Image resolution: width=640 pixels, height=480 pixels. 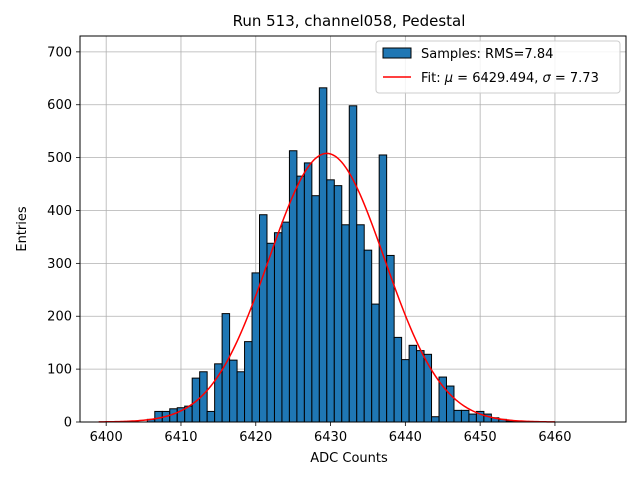 I want to click on y-axis-label: Entries, so click(x=22, y=229).